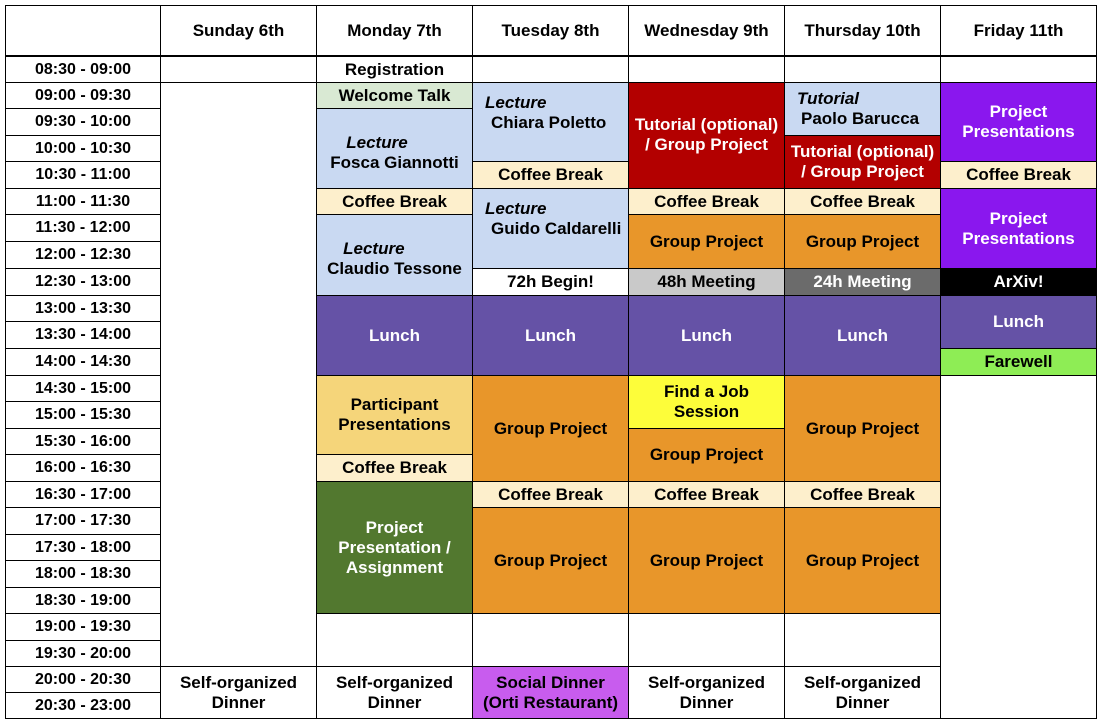 The height and width of the screenshot is (725, 1100). I want to click on event-speaker: Chiara Poletto, so click(549, 122).